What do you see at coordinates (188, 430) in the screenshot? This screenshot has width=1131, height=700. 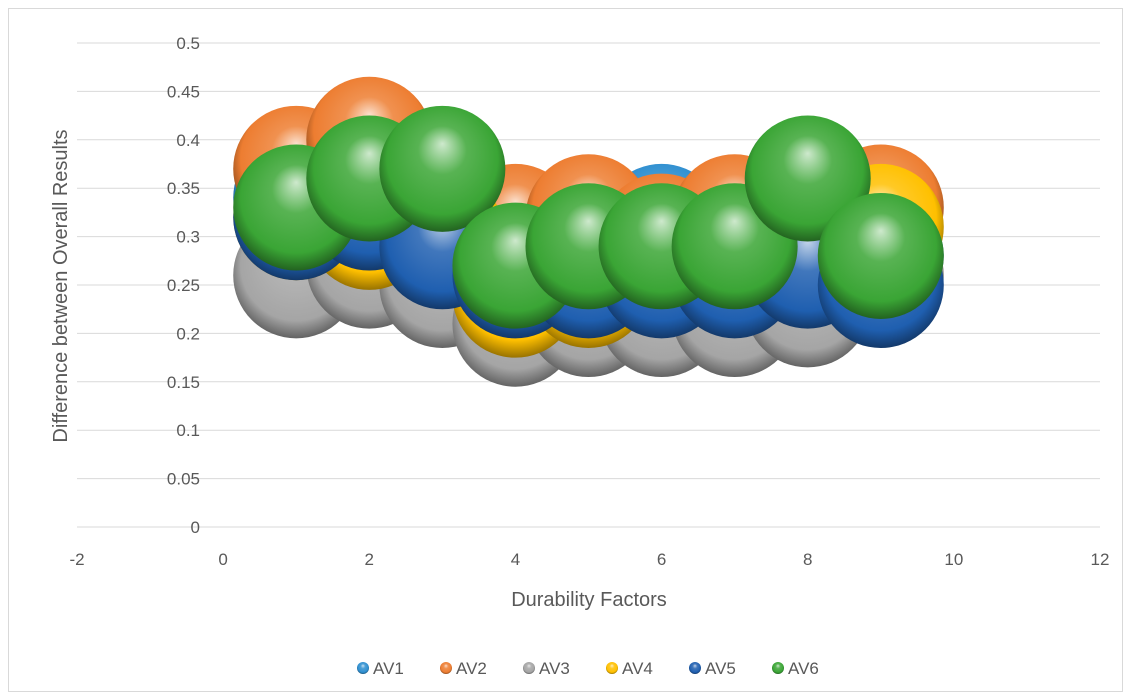 I see `y-tick-label: 0.1` at bounding box center [188, 430].